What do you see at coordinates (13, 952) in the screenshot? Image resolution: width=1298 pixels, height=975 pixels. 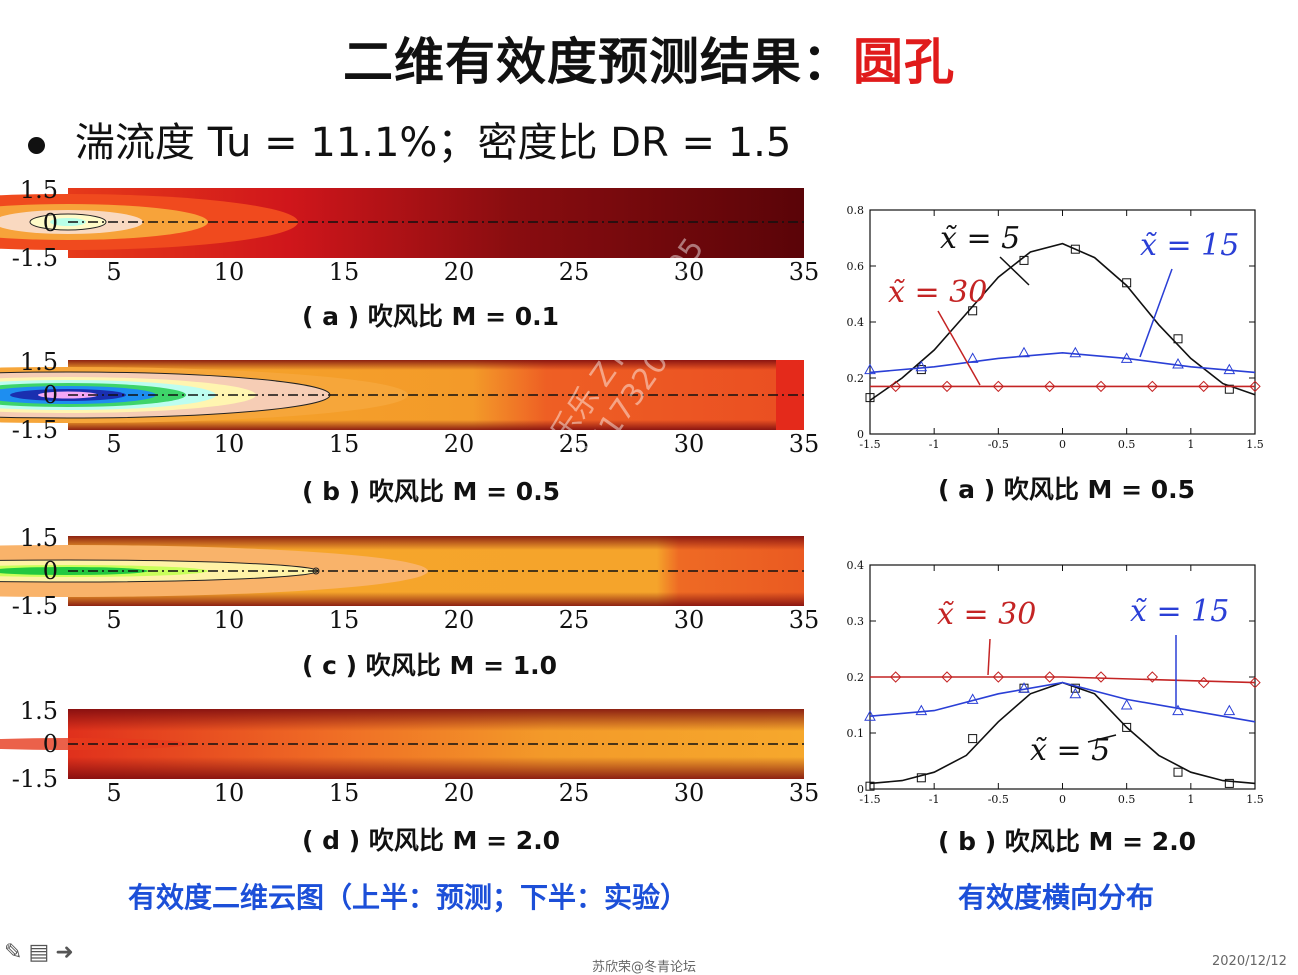 I see `pen-icon: ✎` at bounding box center [13, 952].